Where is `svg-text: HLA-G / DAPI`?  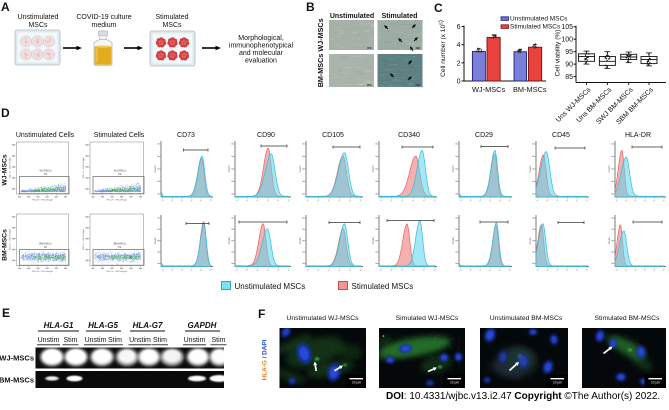 svg-text: HLA-G / DAPI is located at coordinates (265, 359).